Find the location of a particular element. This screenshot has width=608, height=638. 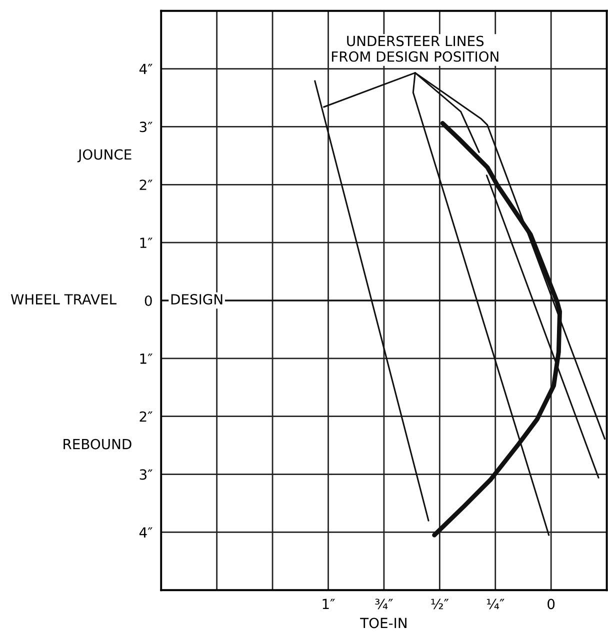

x-tick-label: ¾″ is located at coordinates (384, 604).